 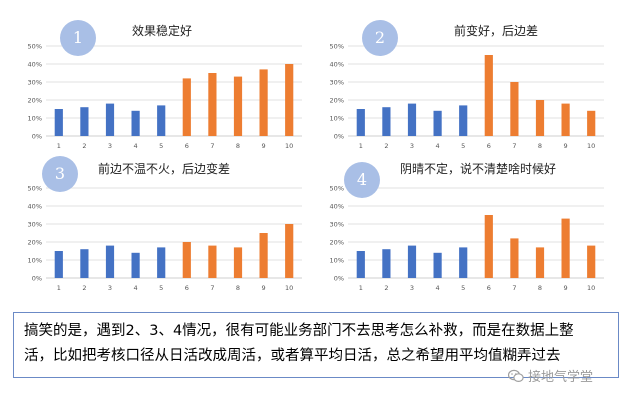 I want to click on panel-title-2: 前变好，后边差, so click(x=496, y=31).